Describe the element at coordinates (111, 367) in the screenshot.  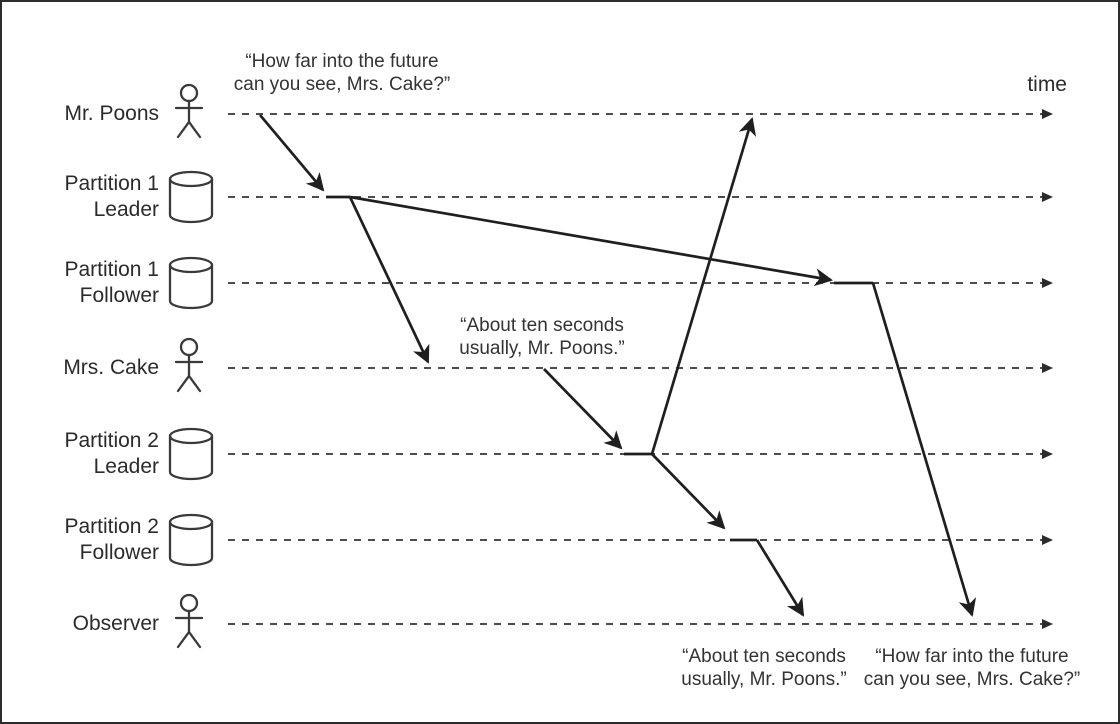
I see `row-label-mrs-cake: Mrs. Cake` at that location.